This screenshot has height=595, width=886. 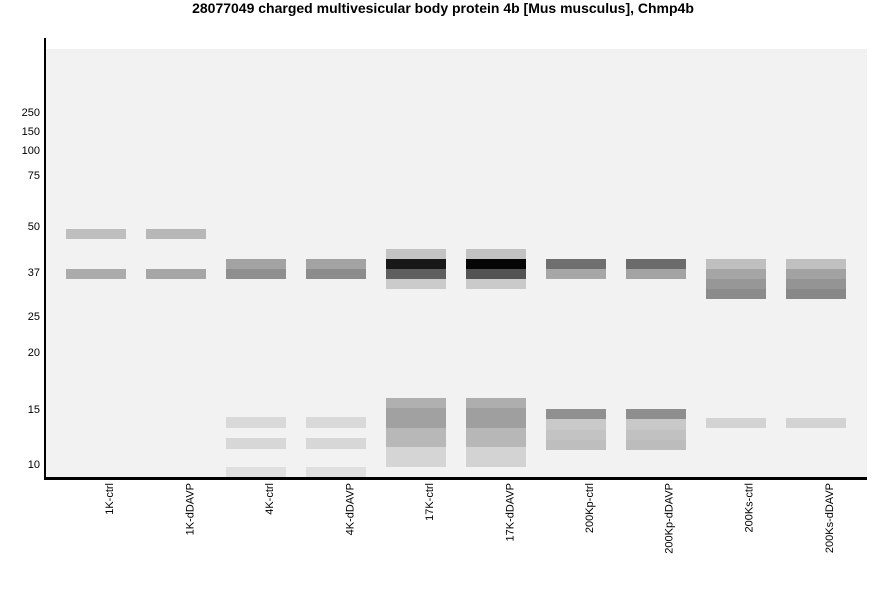 I want to click on y-tick-label: 150, so click(x=30, y=132).